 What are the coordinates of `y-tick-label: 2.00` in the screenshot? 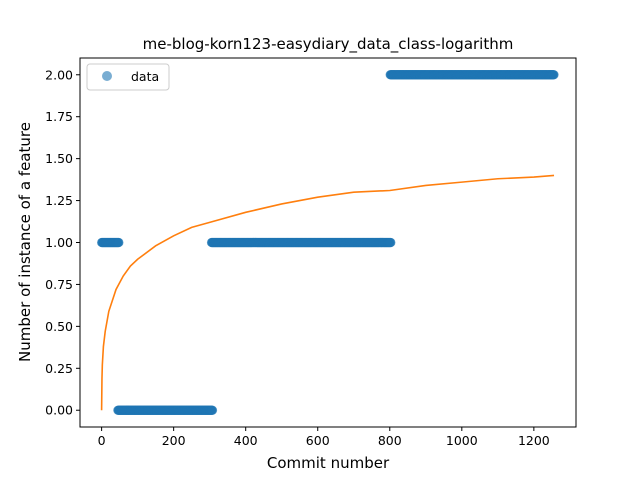 It's located at (59, 74).